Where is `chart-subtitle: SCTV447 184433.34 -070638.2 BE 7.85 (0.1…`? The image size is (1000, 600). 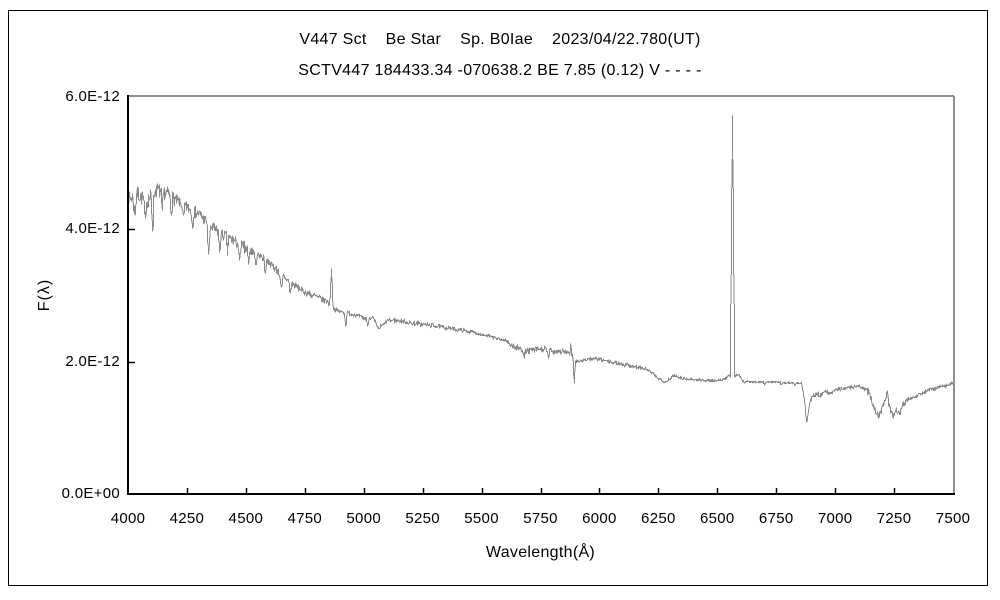
chart-subtitle: SCTV447 184433.34 -070638.2 BE 7.85 (0.1… is located at coordinates (500, 70).